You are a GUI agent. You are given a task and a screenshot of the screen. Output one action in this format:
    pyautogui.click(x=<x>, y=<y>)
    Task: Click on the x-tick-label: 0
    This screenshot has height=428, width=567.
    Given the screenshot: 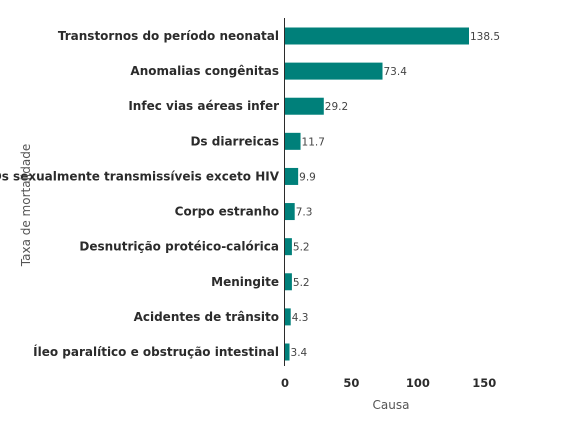 What is the action you would take?
    pyautogui.click(x=285, y=383)
    